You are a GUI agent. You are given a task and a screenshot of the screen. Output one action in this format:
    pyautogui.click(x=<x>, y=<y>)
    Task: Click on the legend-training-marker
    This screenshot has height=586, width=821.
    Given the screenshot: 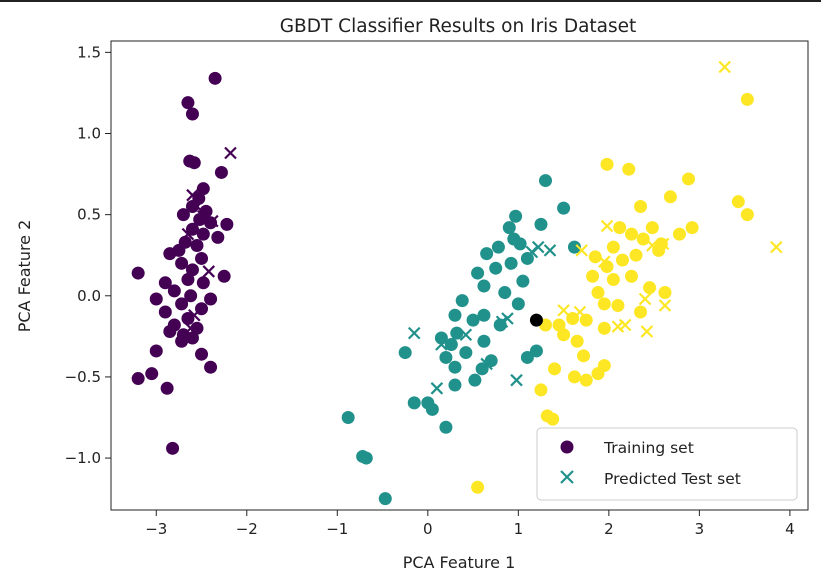 What is the action you would take?
    pyautogui.click(x=567, y=447)
    